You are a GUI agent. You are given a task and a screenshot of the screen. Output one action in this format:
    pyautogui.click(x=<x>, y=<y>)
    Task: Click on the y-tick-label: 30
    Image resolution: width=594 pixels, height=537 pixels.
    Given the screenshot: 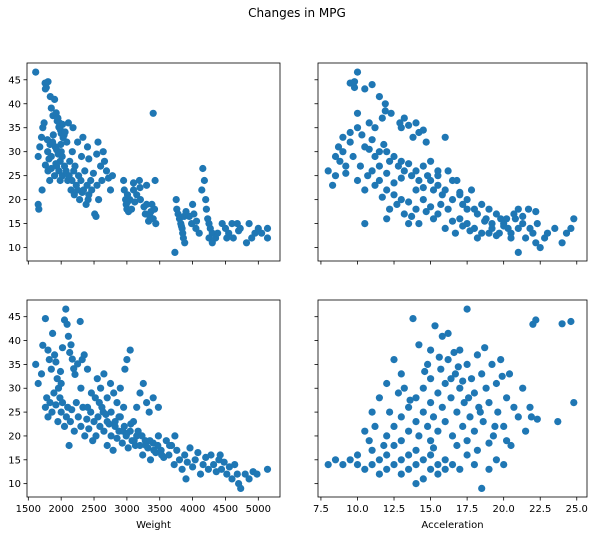 What is the action you would take?
    pyautogui.click(x=14, y=389)
    